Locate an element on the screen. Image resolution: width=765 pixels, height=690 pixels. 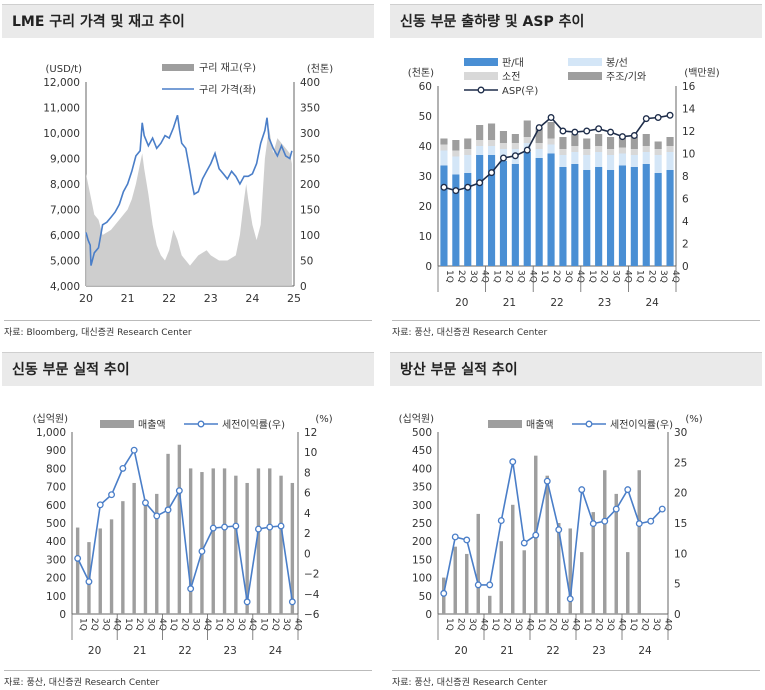
right-tick-label: 20 is located at coordinates (680, 494).